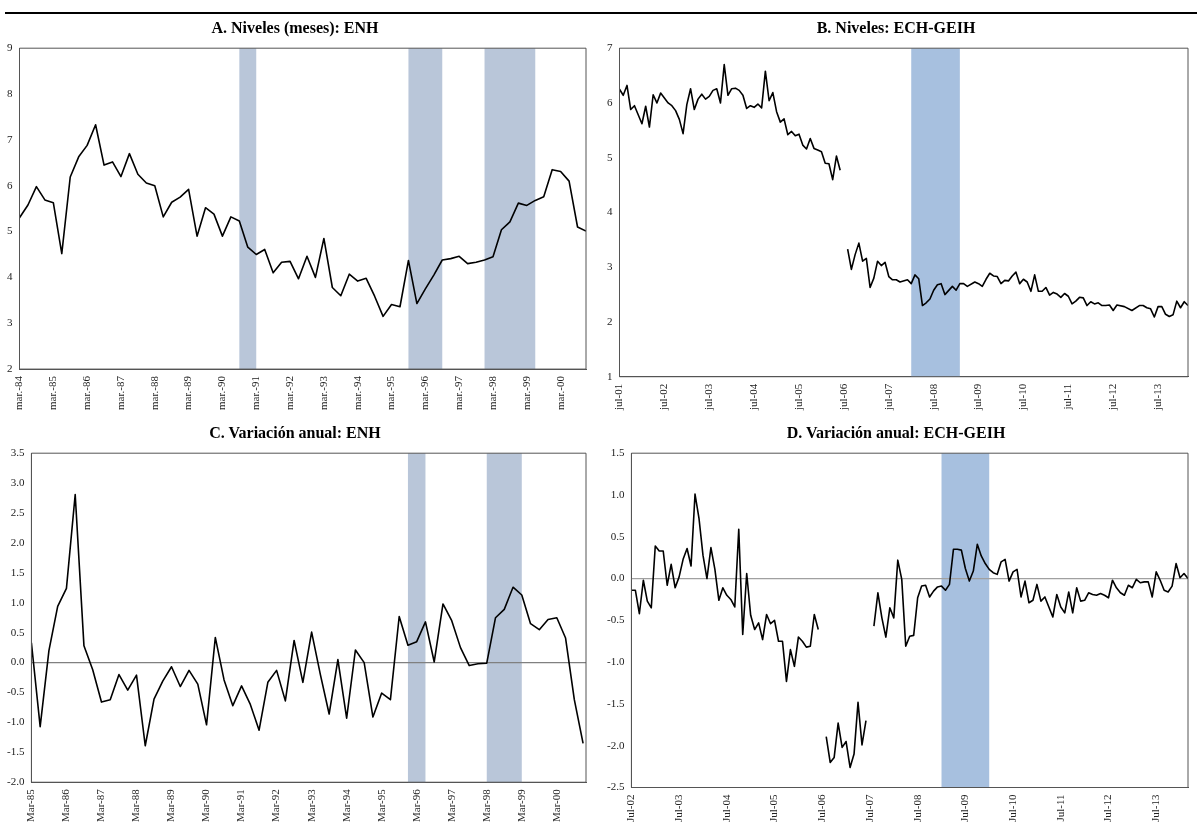 The image size is (1202, 827). Describe the element at coordinates (17, 541) in the screenshot. I see `y-tick-label: 2.0` at that location.